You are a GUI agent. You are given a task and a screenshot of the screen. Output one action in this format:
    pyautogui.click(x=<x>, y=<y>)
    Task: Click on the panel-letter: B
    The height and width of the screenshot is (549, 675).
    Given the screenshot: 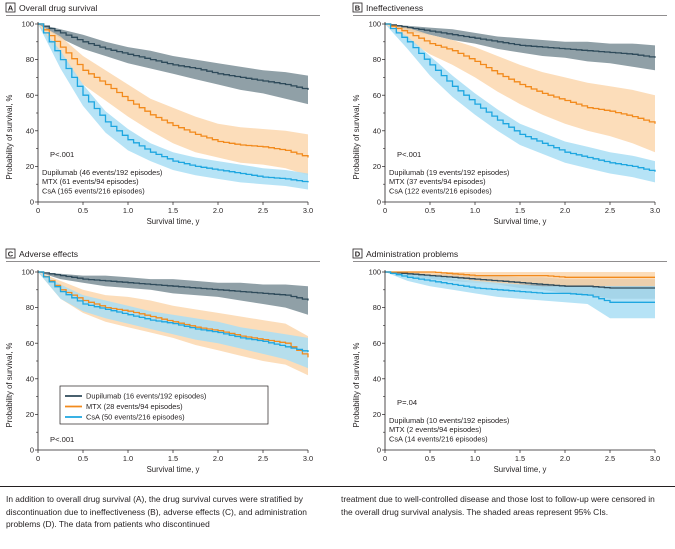 What is the action you would take?
    pyautogui.click(x=358, y=8)
    